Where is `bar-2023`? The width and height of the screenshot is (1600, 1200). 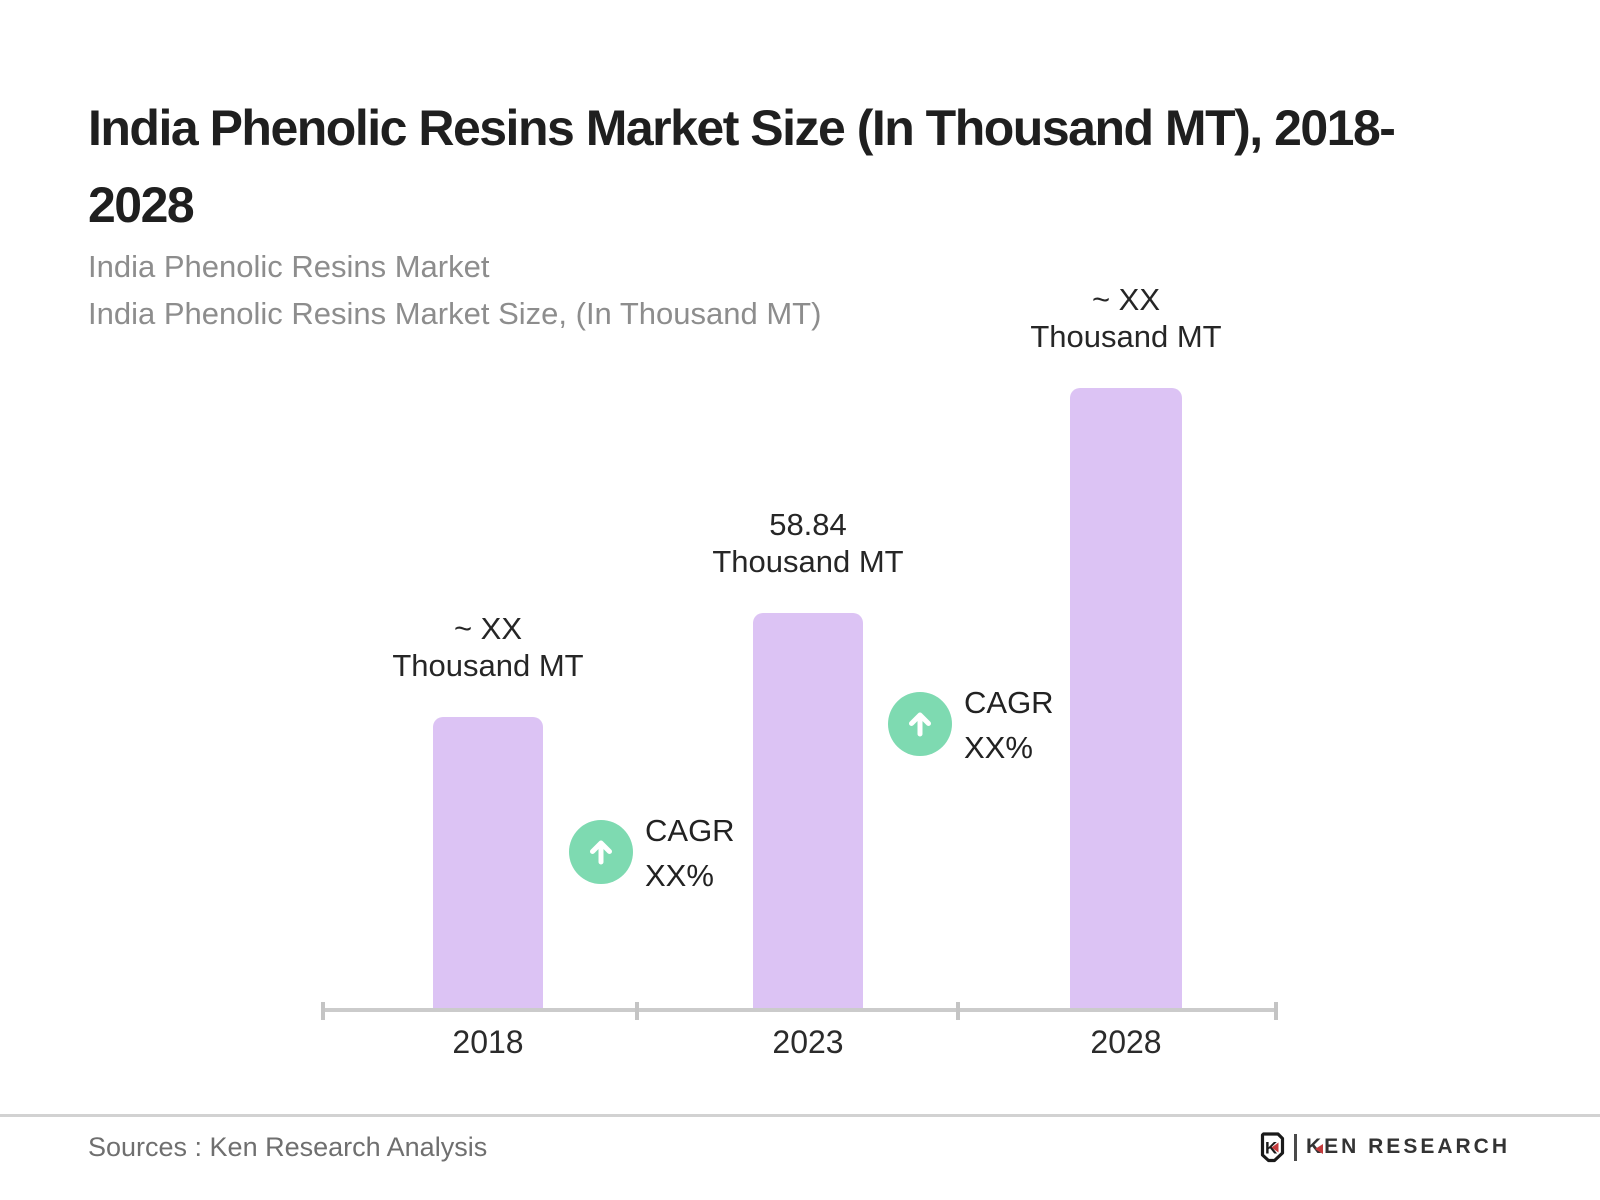
bar-2023 is located at coordinates (808, 812).